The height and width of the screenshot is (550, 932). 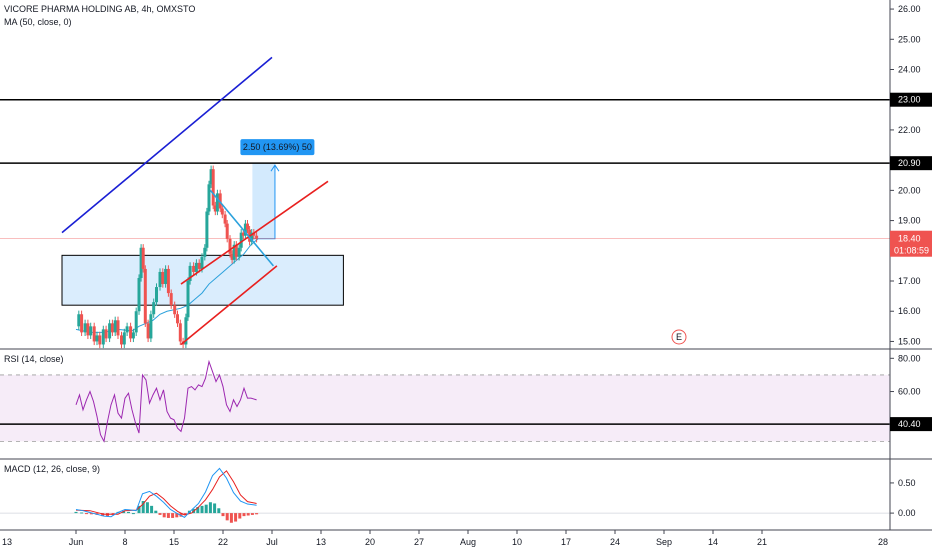 What do you see at coordinates (166, 492) in the screenshot?
I see `macd-line` at bounding box center [166, 492].